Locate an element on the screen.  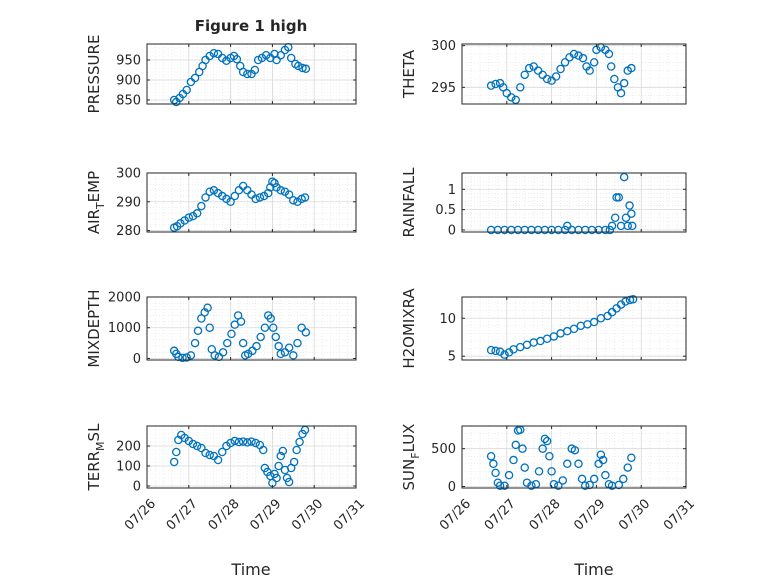
x-axis-label-right: Time is located at coordinates (593, 569).